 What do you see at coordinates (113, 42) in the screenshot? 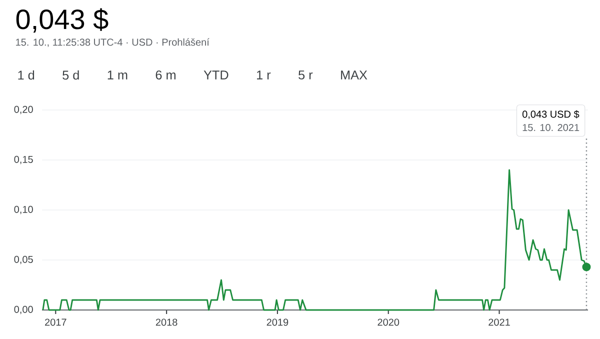
I see `chart-subtitle: 15. 10., 11:25:38 UTC-4 · USD · Prohlášení` at bounding box center [113, 42].